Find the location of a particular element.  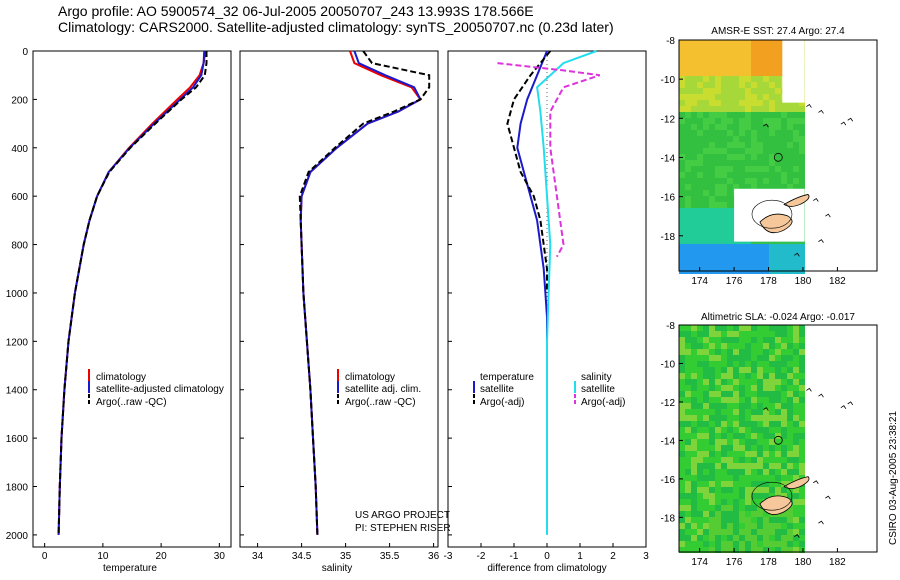

map-y-tick-label: -12 is located at coordinates (668, 119).